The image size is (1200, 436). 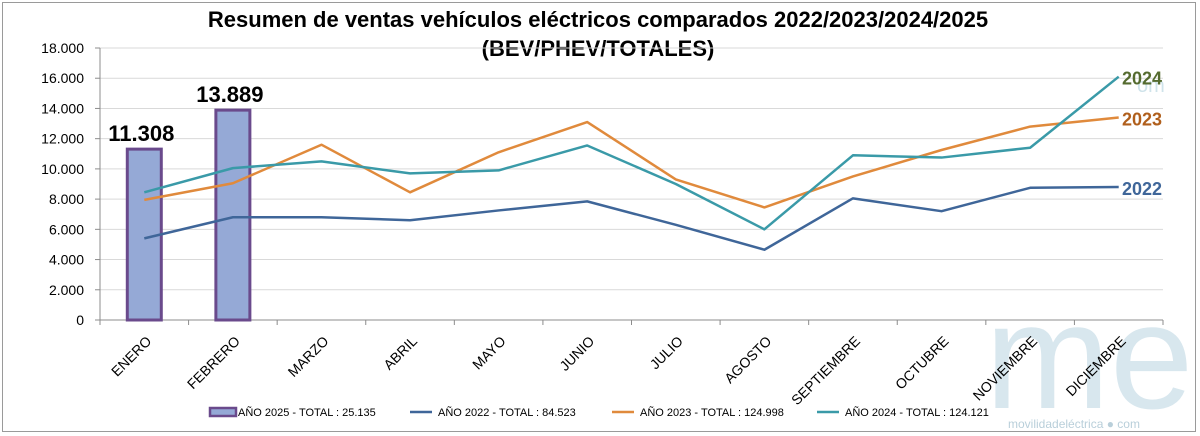 What do you see at coordinates (141, 133) in the screenshot?
I see `bar-value-label: 11.308` at bounding box center [141, 133].